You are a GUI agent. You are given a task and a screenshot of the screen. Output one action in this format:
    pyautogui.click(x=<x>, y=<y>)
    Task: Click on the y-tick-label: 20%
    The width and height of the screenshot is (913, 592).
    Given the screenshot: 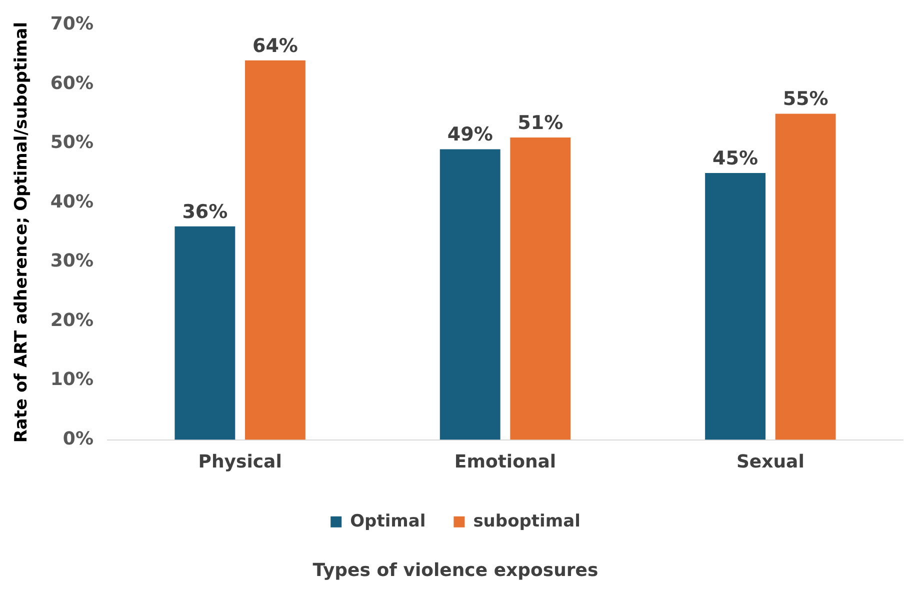 What is the action you would take?
    pyautogui.click(x=72, y=320)
    